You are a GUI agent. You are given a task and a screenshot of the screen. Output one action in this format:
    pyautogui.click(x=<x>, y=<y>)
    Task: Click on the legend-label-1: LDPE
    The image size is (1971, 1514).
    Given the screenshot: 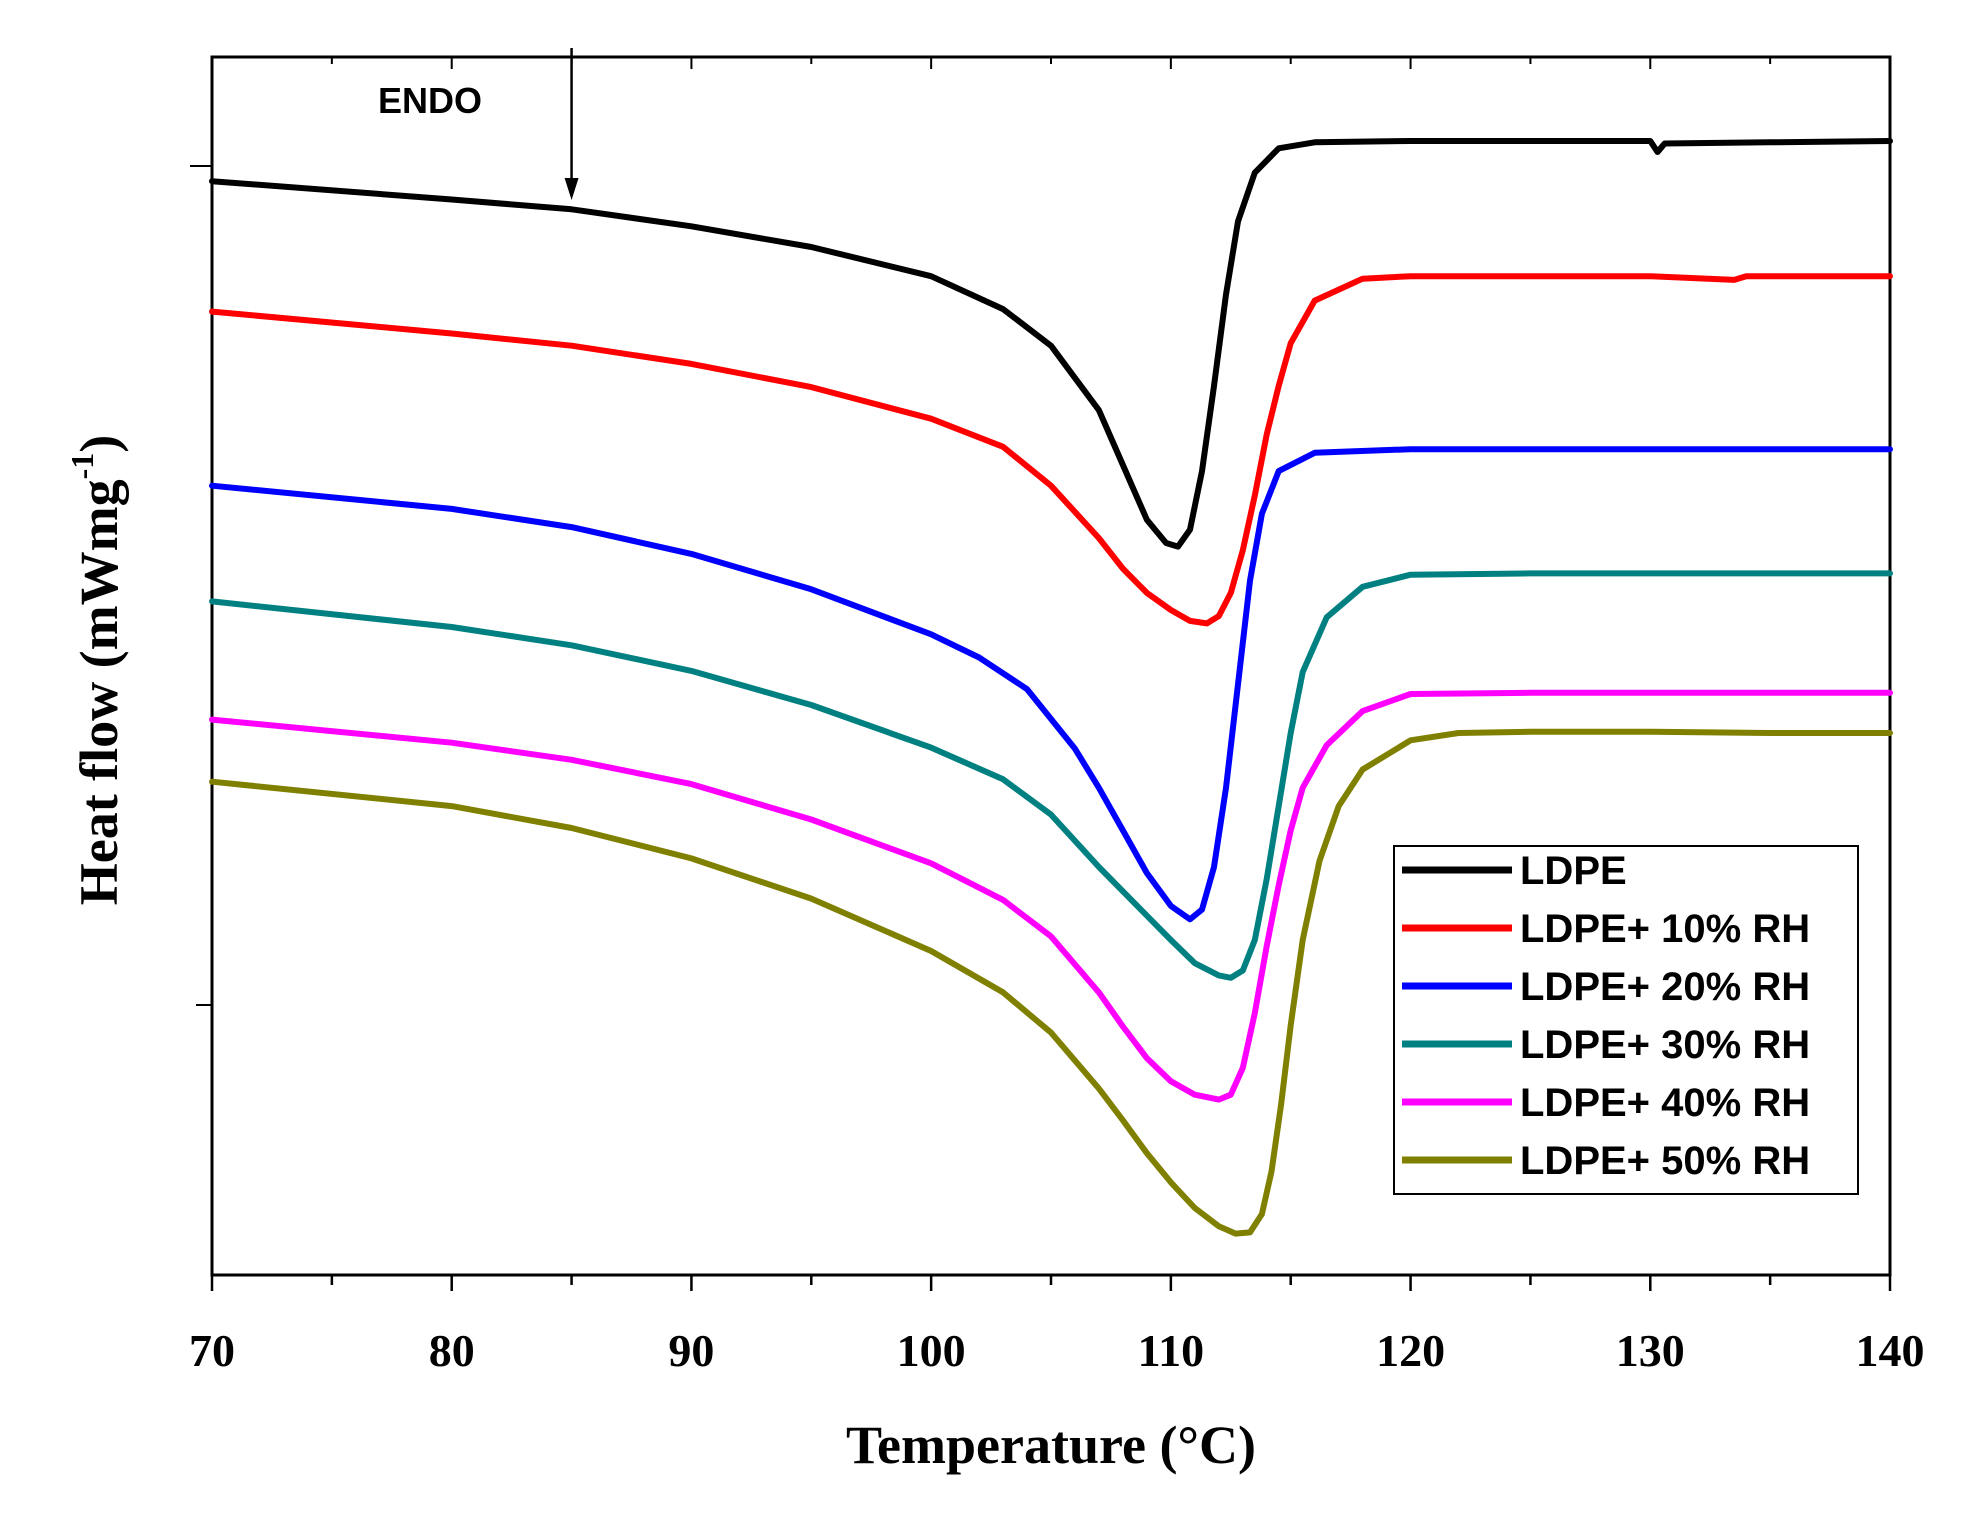 What is the action you would take?
    pyautogui.click(x=1573, y=871)
    